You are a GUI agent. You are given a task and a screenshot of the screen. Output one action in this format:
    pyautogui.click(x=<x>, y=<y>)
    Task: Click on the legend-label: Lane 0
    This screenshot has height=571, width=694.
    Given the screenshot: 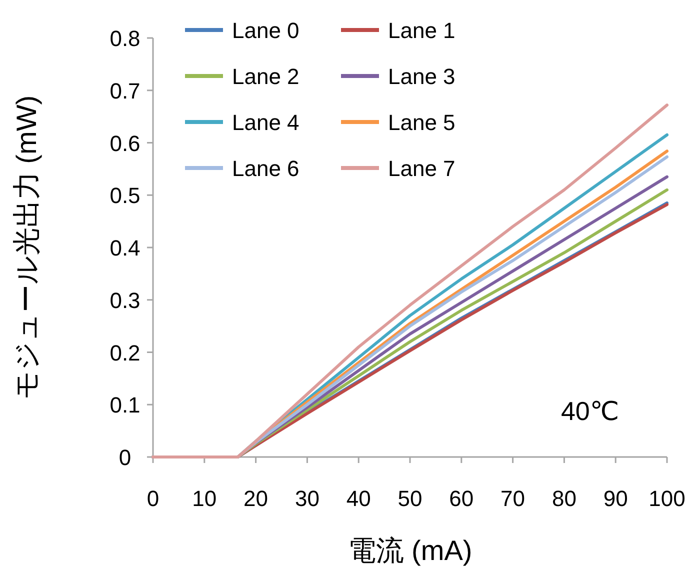 What is the action you would take?
    pyautogui.click(x=266, y=30)
    